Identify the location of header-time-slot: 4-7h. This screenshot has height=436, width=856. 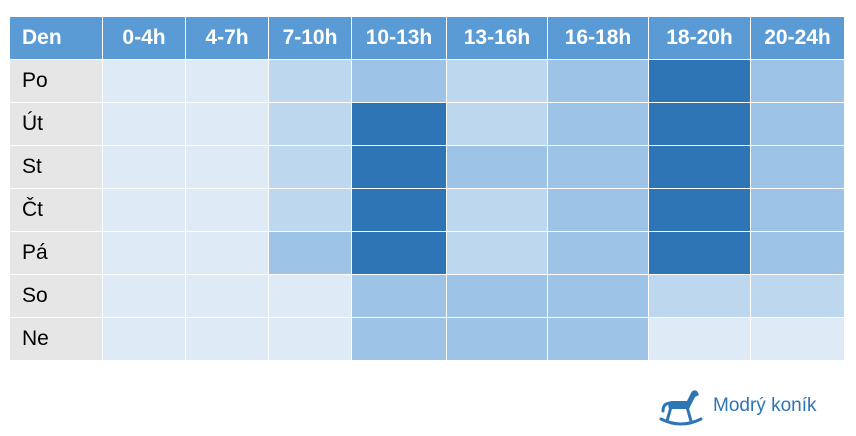
(227, 38).